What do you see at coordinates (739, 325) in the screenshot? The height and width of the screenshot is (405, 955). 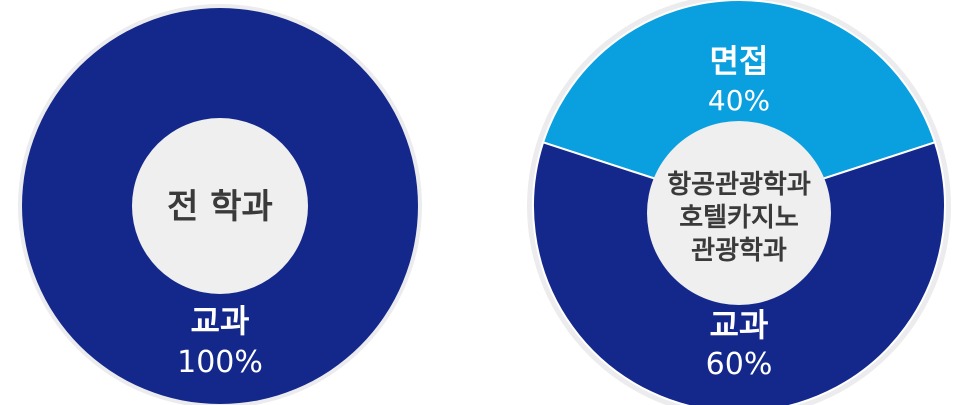 I see `slice-label-grades: 교과` at bounding box center [739, 325].